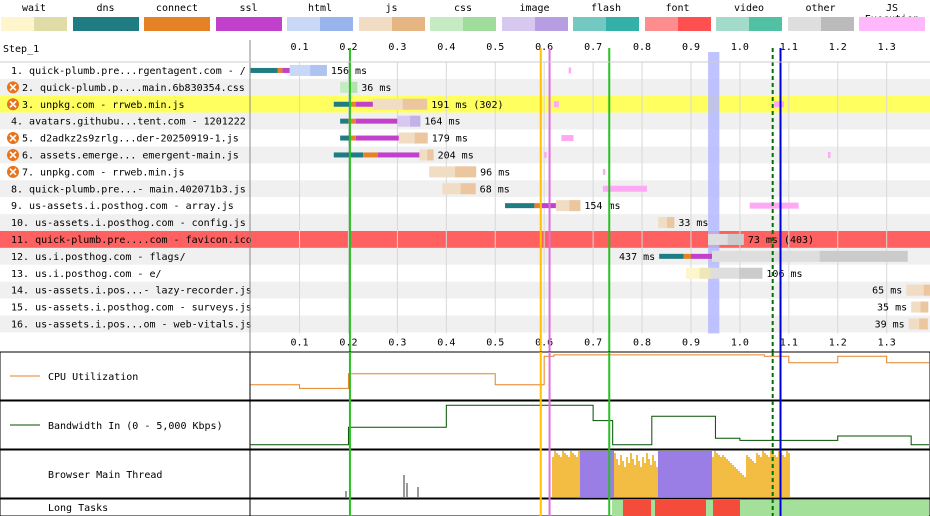  I want to click on bar-other-download, so click(751, 273).